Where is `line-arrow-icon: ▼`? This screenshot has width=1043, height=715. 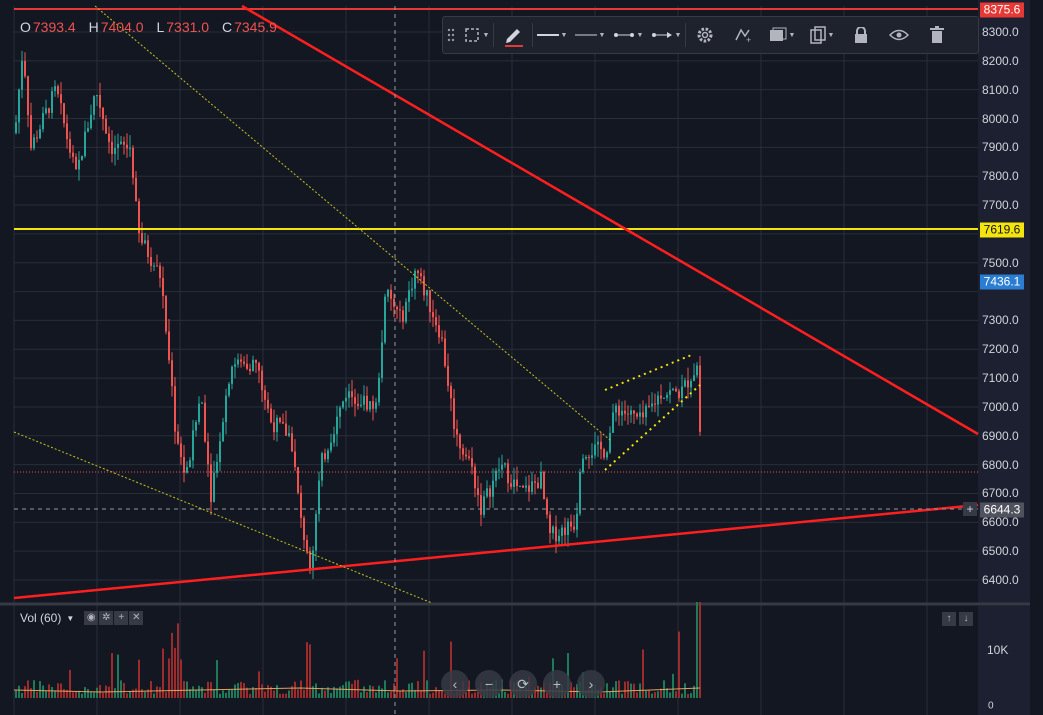
line-arrow-icon: ▼ is located at coordinates (666, 35).